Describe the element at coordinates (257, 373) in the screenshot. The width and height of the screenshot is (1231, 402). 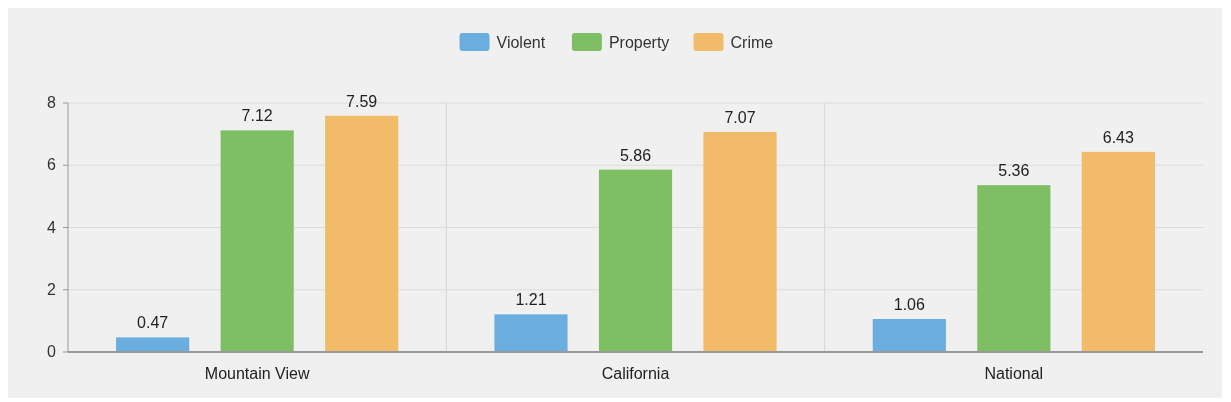
I see `x-tick-label: Mountain View` at that location.